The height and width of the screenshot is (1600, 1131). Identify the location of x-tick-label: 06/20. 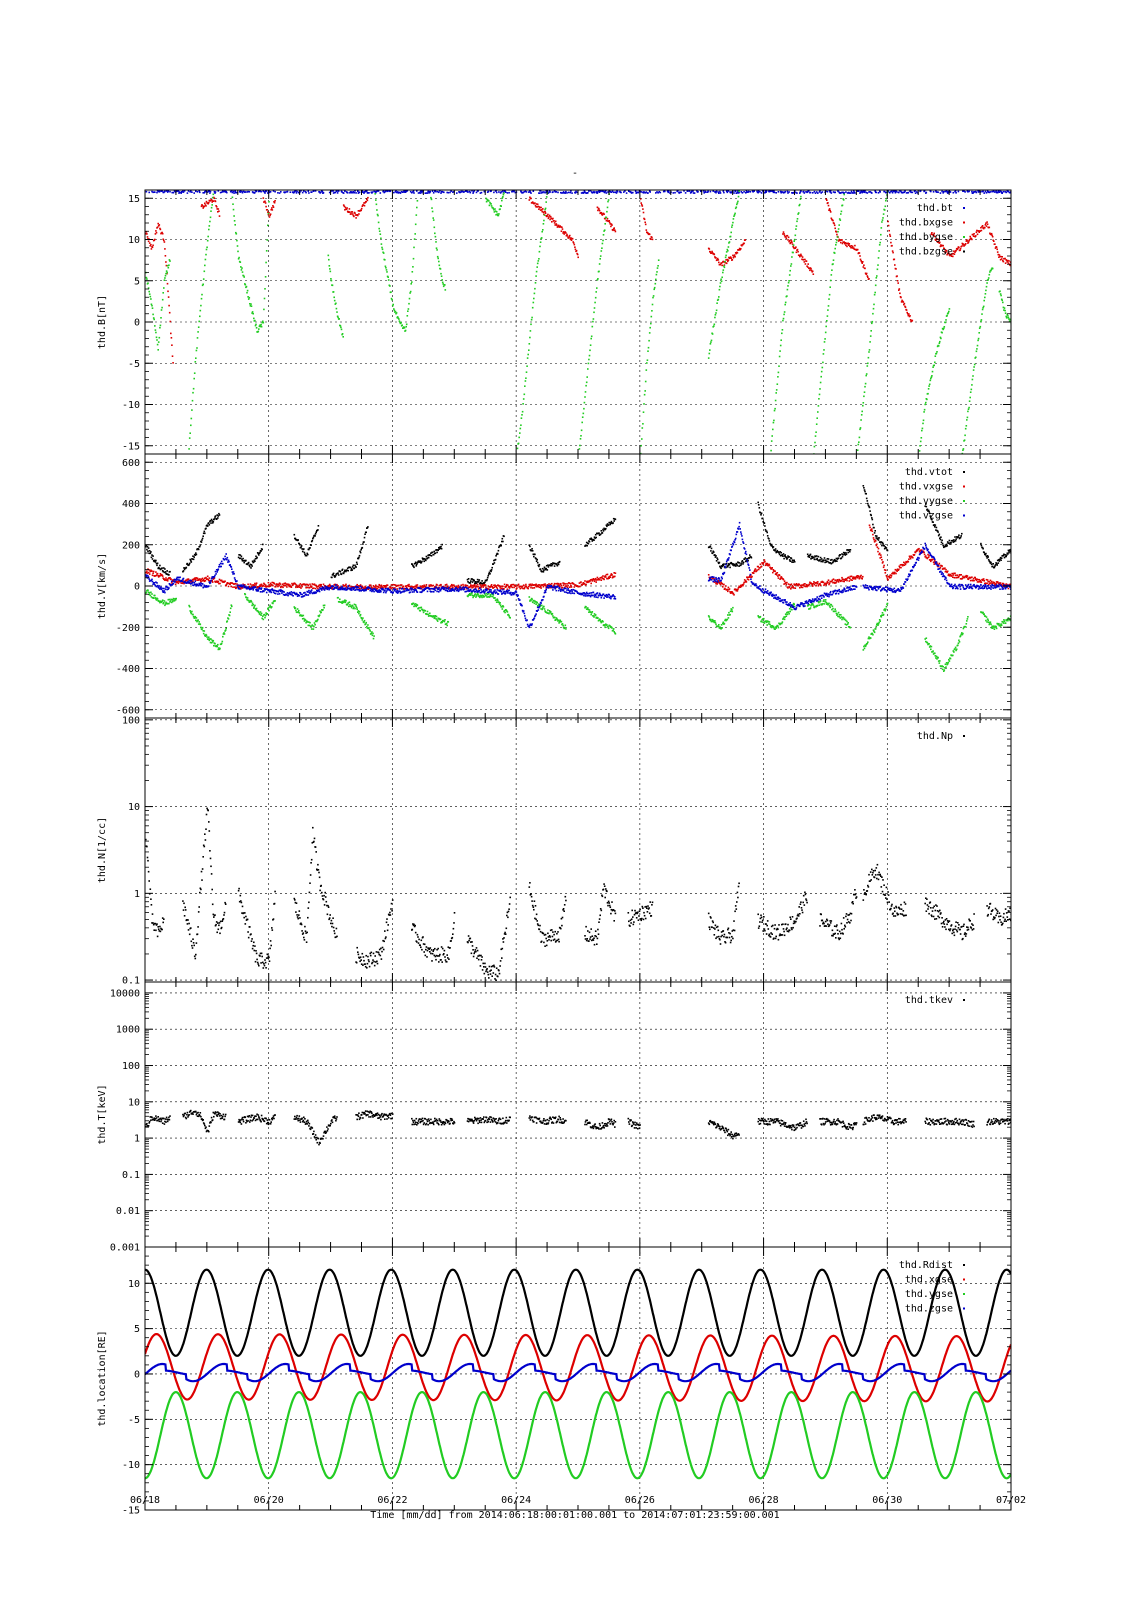
(269, 1500).